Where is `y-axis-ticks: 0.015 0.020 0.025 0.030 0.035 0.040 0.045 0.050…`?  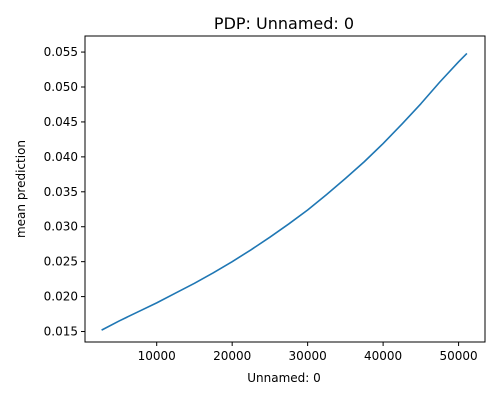
y-axis-ticks: 0.015 0.020 0.025 0.030 0.035 0.040 0.045 0.050… is located at coordinates (64, 192).